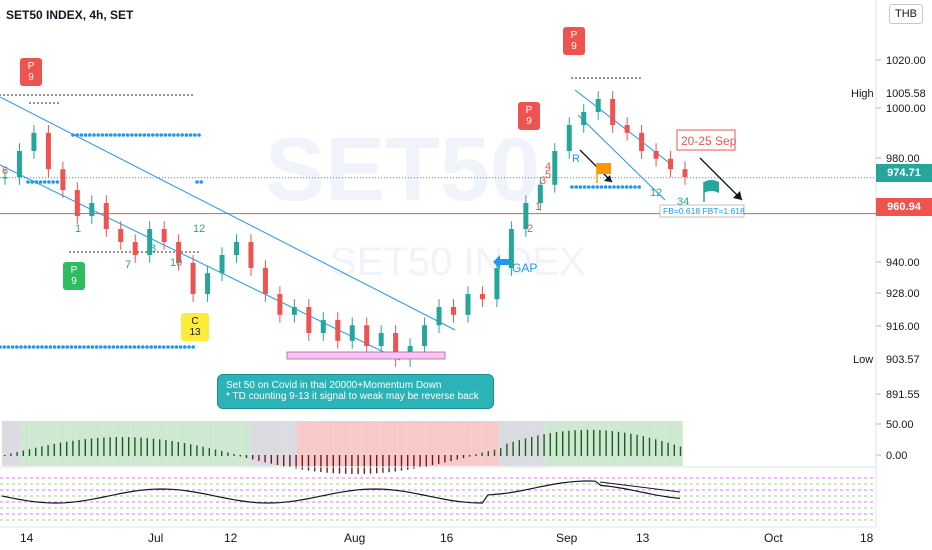 This screenshot has height=550, width=932. Describe the element at coordinates (70, 15) in the screenshot. I see `chart-symbol-title: SET50 INDEX, 4h, SET` at that location.